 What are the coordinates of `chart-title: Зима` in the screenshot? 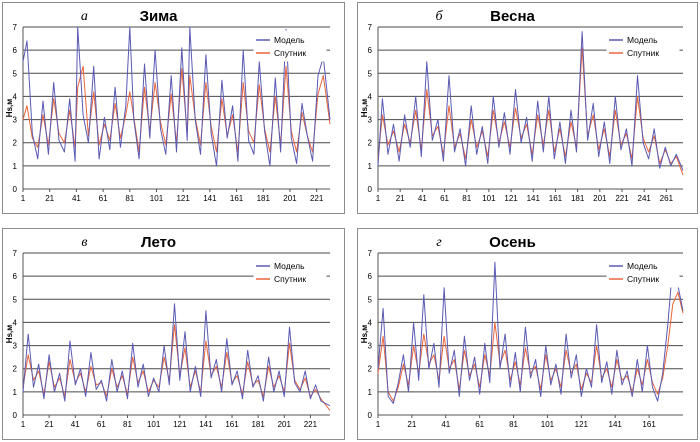 It's located at (159, 16).